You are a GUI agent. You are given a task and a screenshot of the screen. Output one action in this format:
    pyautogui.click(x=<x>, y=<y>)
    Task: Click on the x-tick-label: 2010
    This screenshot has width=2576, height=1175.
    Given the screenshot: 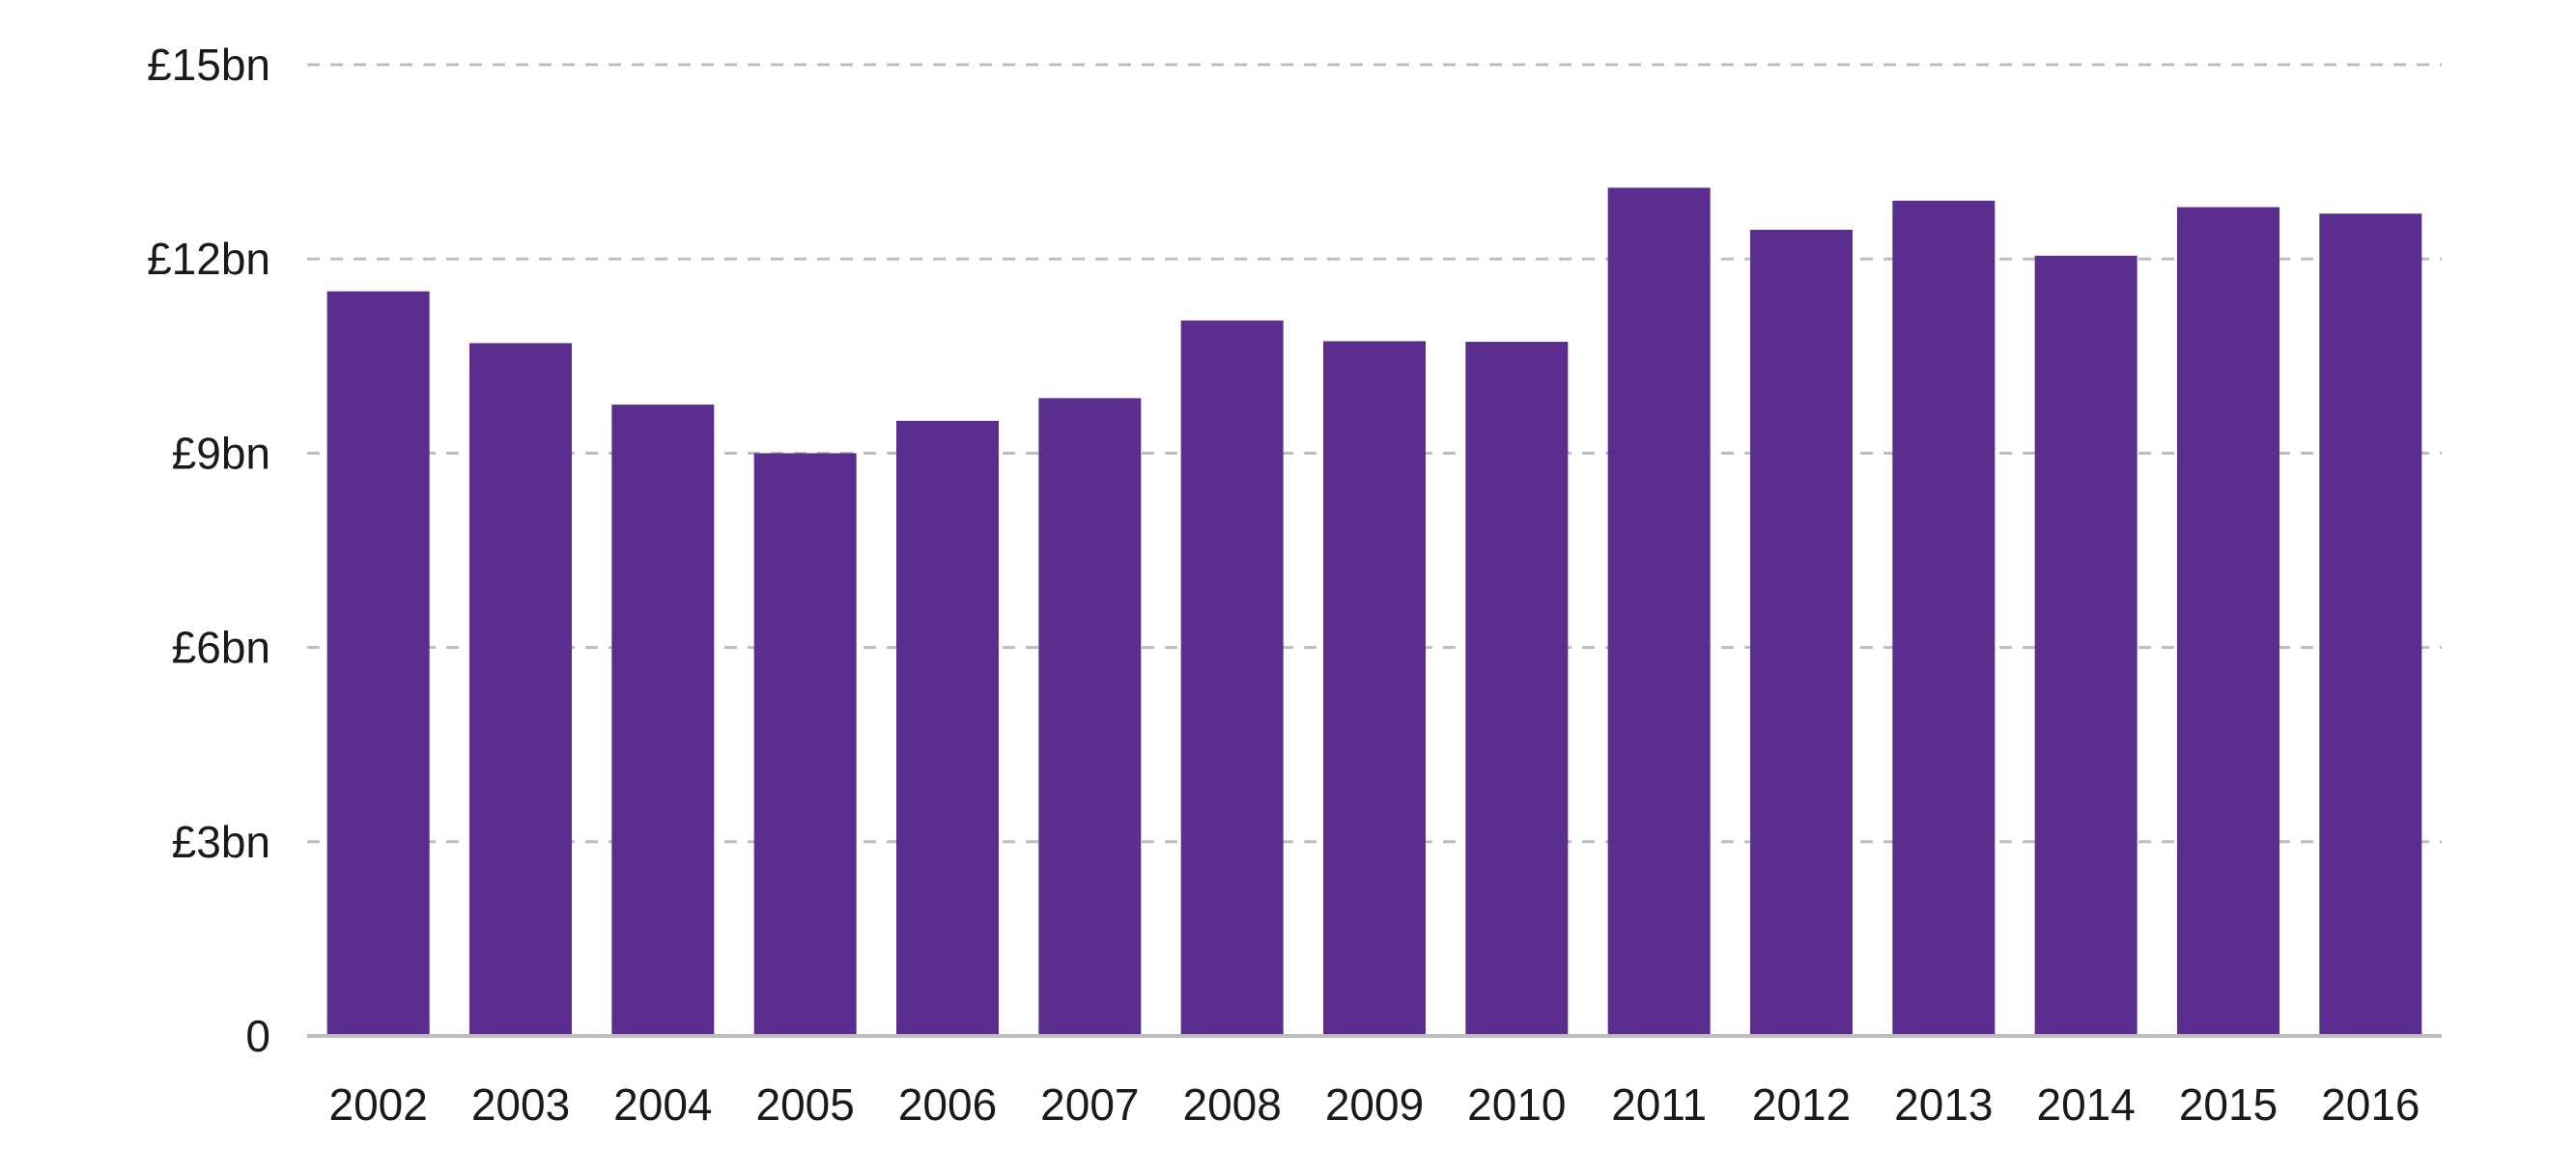 What is the action you would take?
    pyautogui.click(x=1516, y=1104)
    